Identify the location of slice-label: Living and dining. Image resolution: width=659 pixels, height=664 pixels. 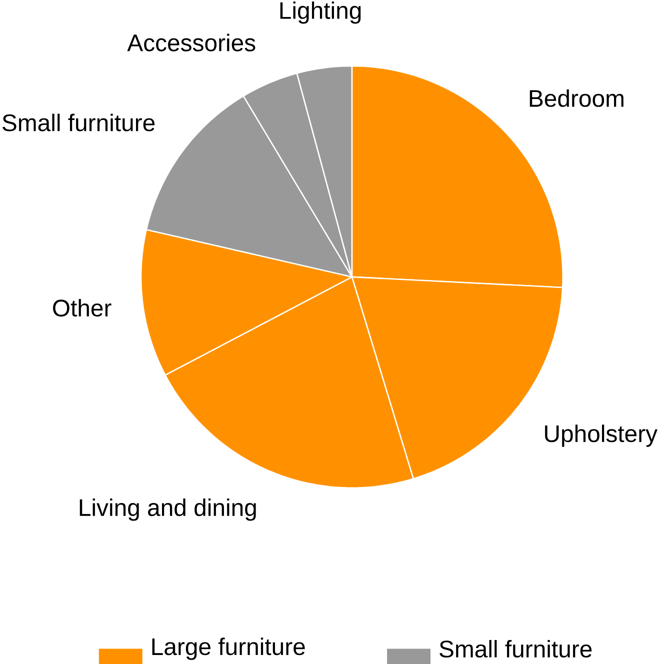
(168, 509).